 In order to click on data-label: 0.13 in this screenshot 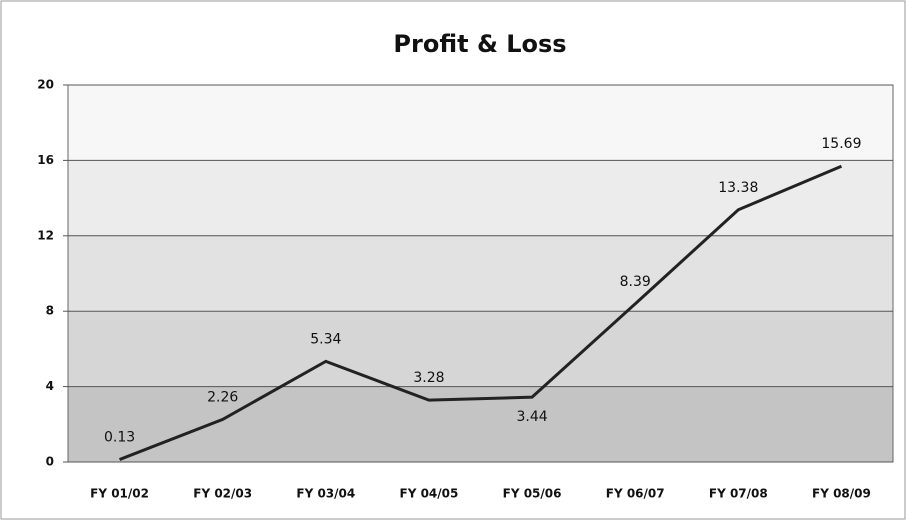, I will do `click(119, 438)`.